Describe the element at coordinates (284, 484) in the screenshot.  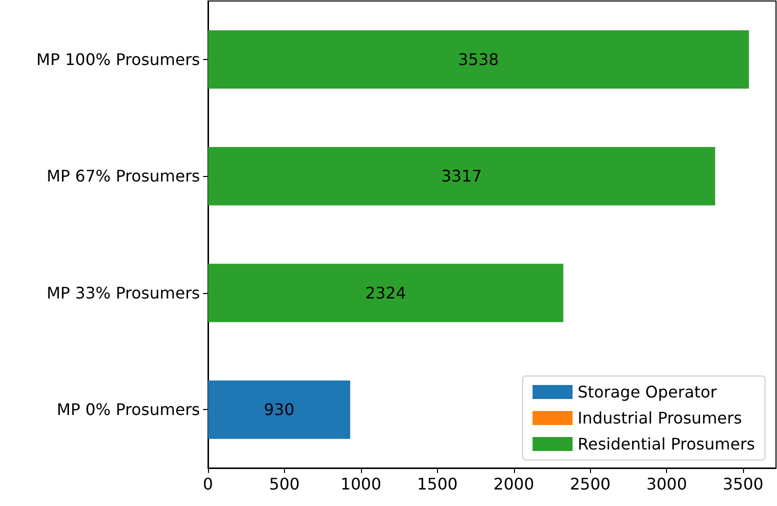
I see `x-tick-label: 500` at that location.